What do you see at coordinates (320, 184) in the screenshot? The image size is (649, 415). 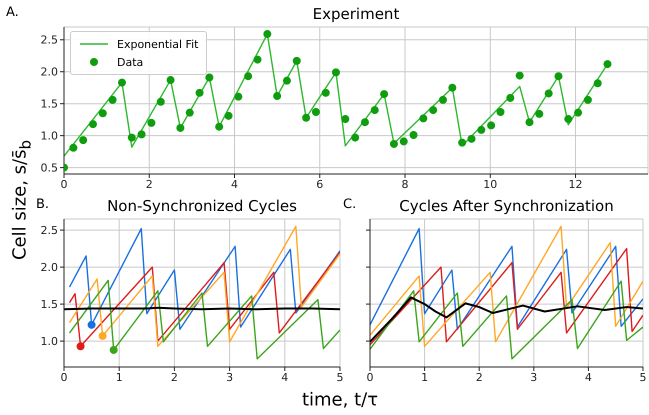 I see `x-tick-label: 6` at bounding box center [320, 184].